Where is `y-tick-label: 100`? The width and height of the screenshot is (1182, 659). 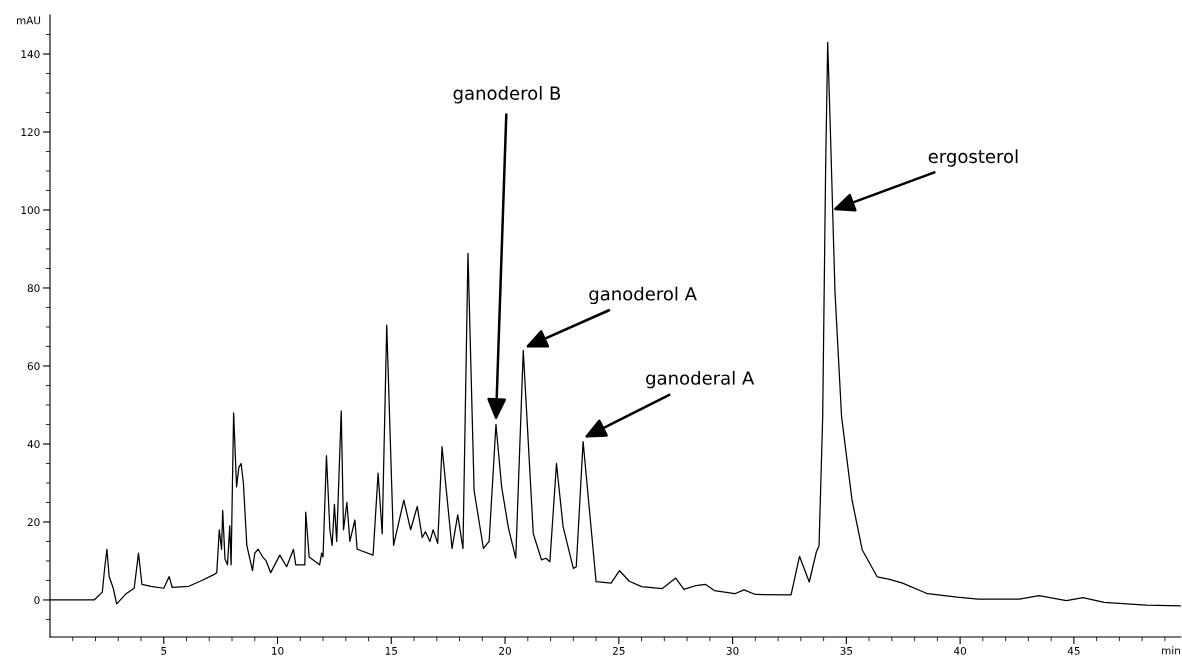
y-tick-label: 100 is located at coordinates (30, 210).